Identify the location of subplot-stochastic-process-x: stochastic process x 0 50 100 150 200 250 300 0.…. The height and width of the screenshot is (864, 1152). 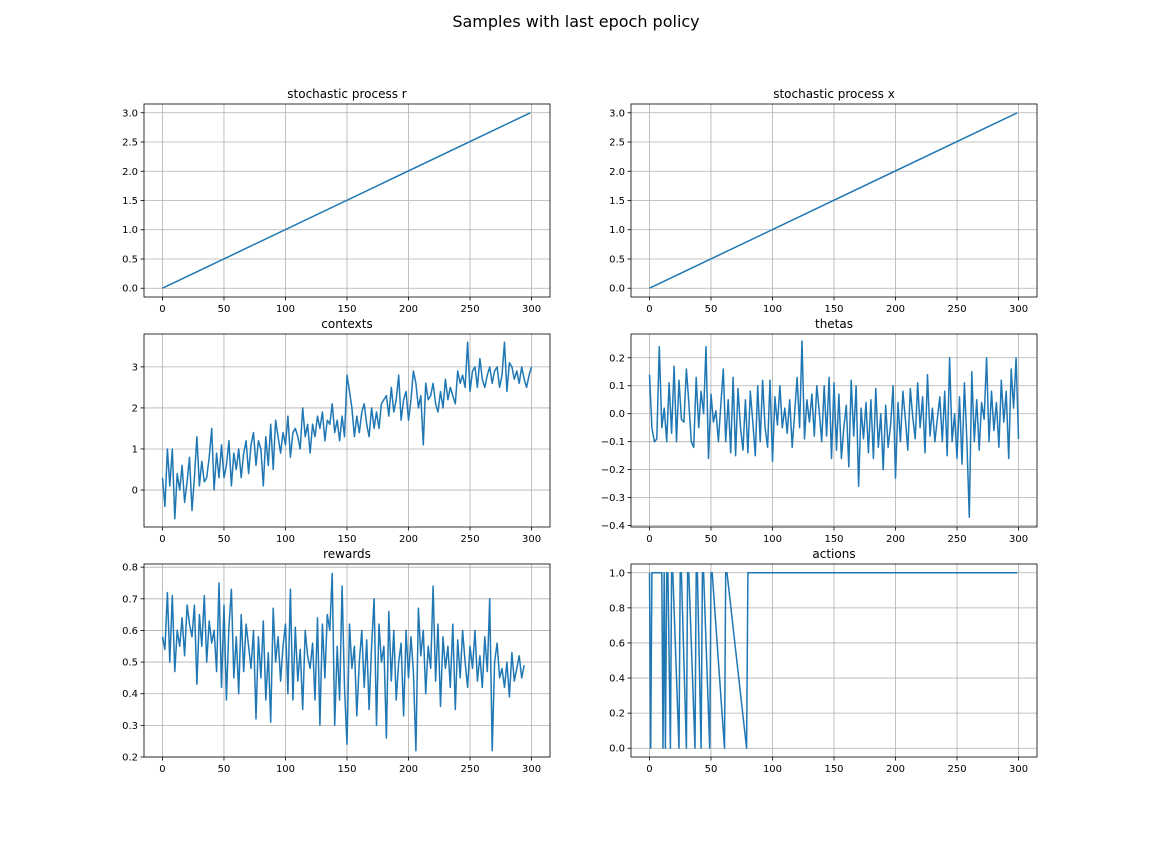
(823, 201).